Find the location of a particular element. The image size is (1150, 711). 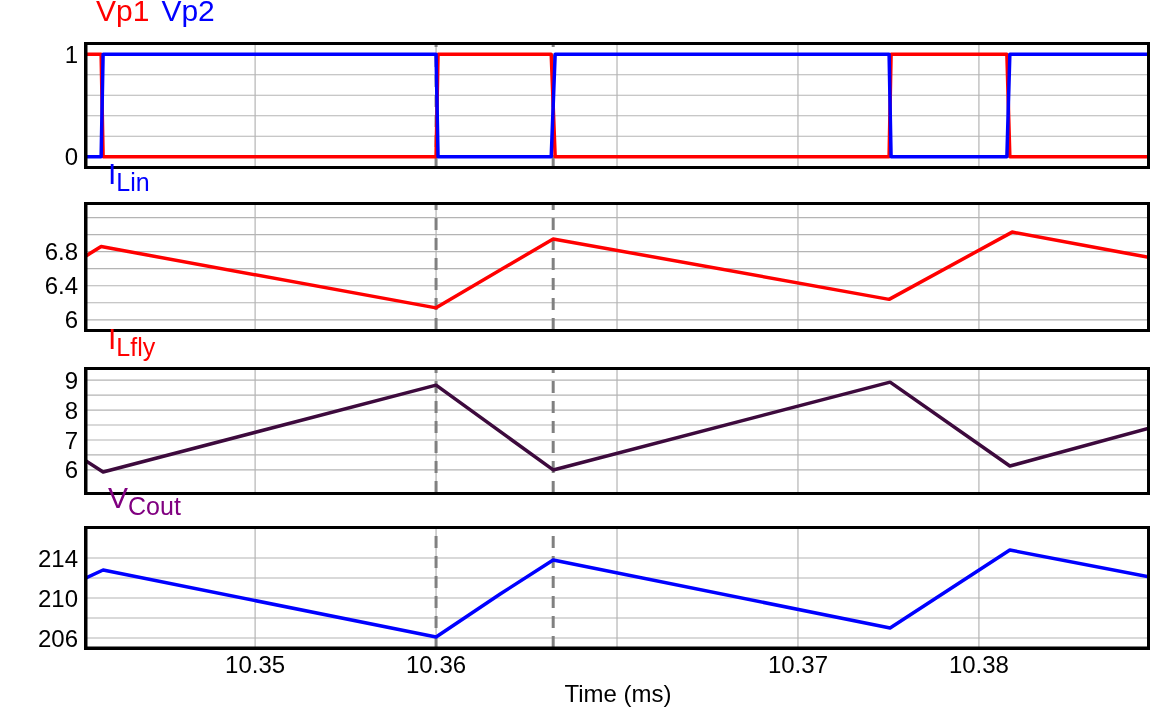

x-tick-label: 10.36 is located at coordinates (436, 665).